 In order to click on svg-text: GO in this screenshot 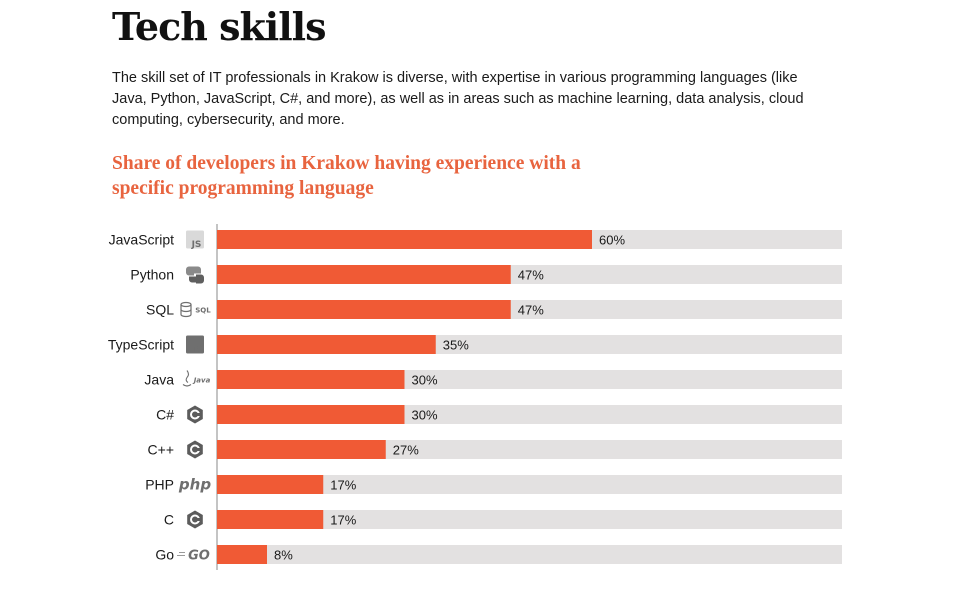, I will do `click(199, 556)`.